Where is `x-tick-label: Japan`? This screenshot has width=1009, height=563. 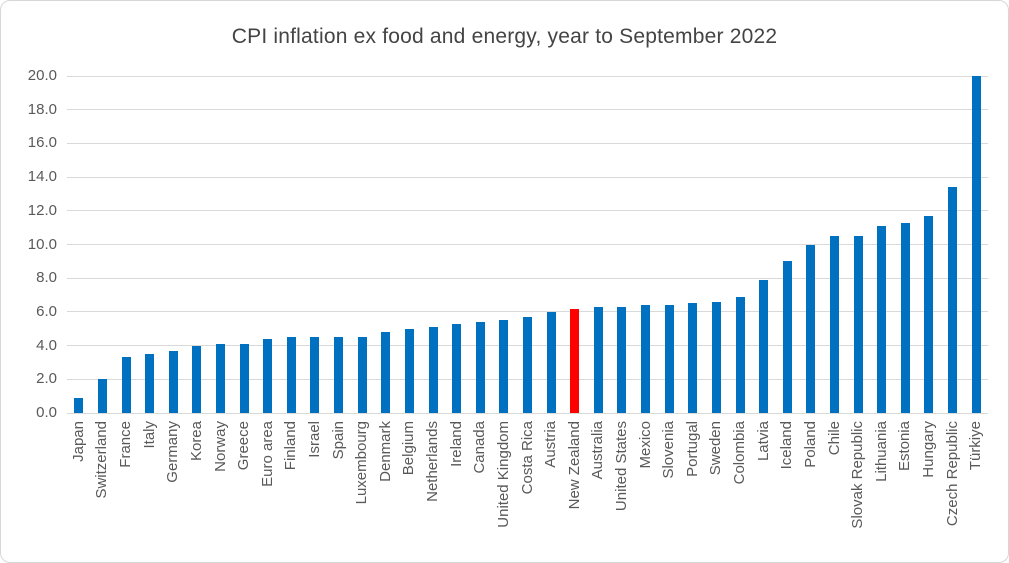 x-tick-label: Japan is located at coordinates (78, 441).